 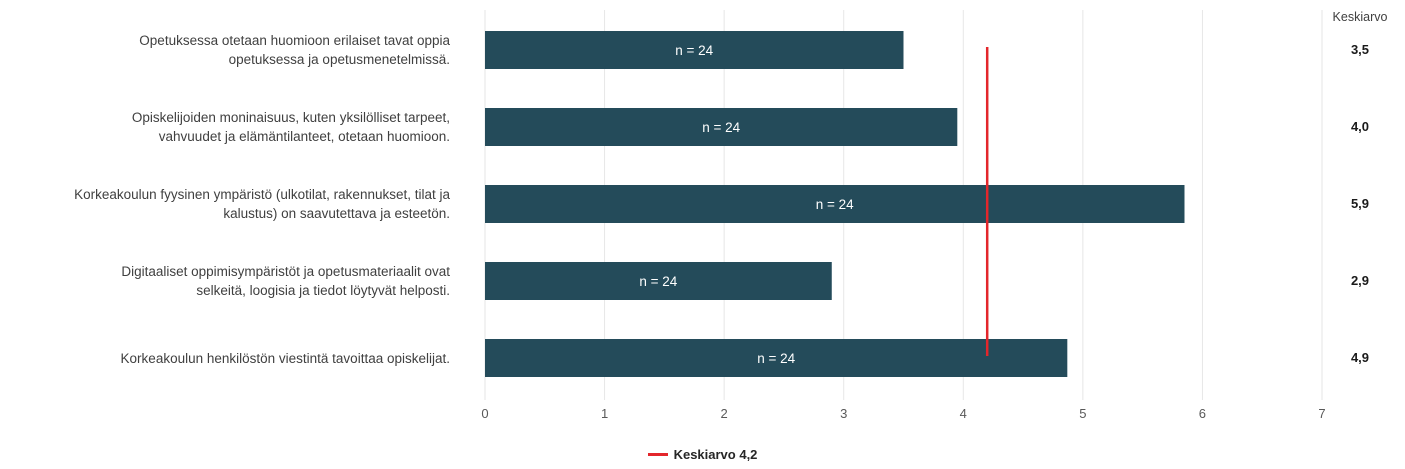 What do you see at coordinates (484, 413) in the screenshot?
I see `x-tick-label-0: 0` at bounding box center [484, 413].